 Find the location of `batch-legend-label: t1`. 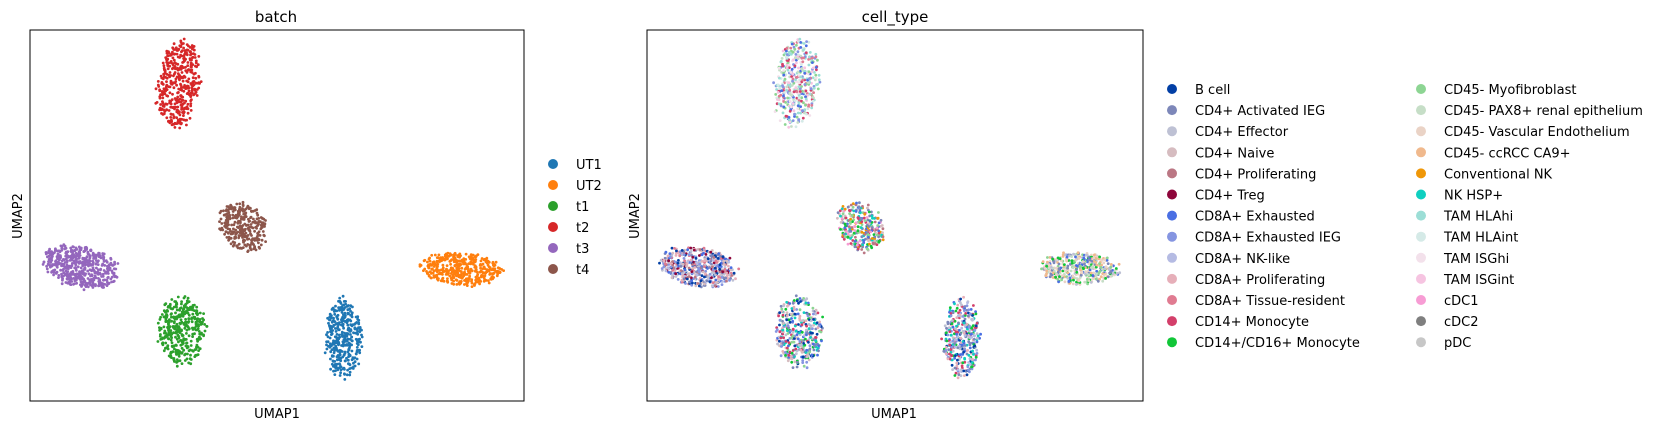

batch-legend-label: t1 is located at coordinates (582, 207).